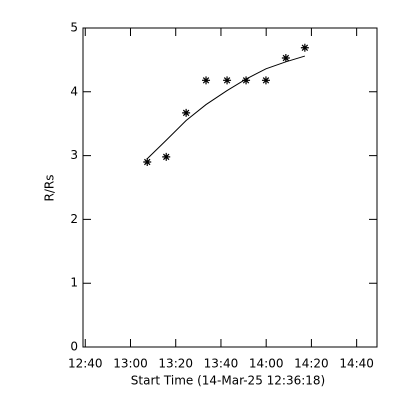 Image resolution: width=400 pixels, height=400 pixels. I want to click on x-tick-label: 14:00, so click(266, 364).